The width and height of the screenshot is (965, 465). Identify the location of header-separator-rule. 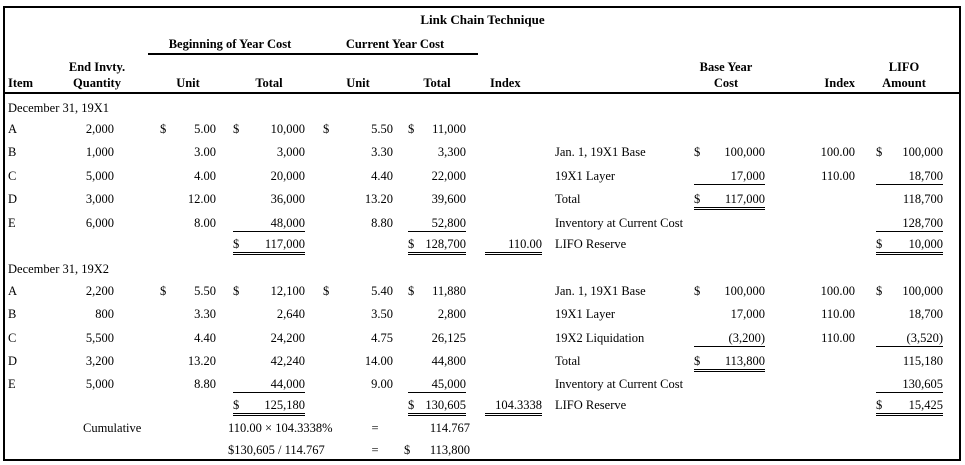
(482, 93).